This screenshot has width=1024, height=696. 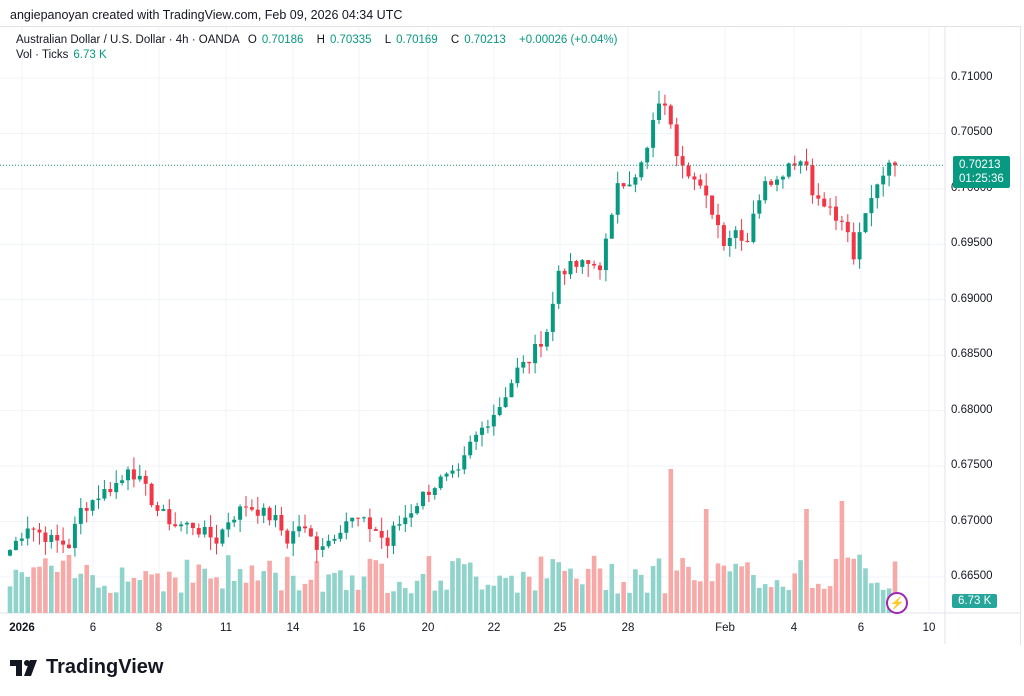 What do you see at coordinates (897, 603) in the screenshot?
I see `lightning-icon: ⚡` at bounding box center [897, 603].